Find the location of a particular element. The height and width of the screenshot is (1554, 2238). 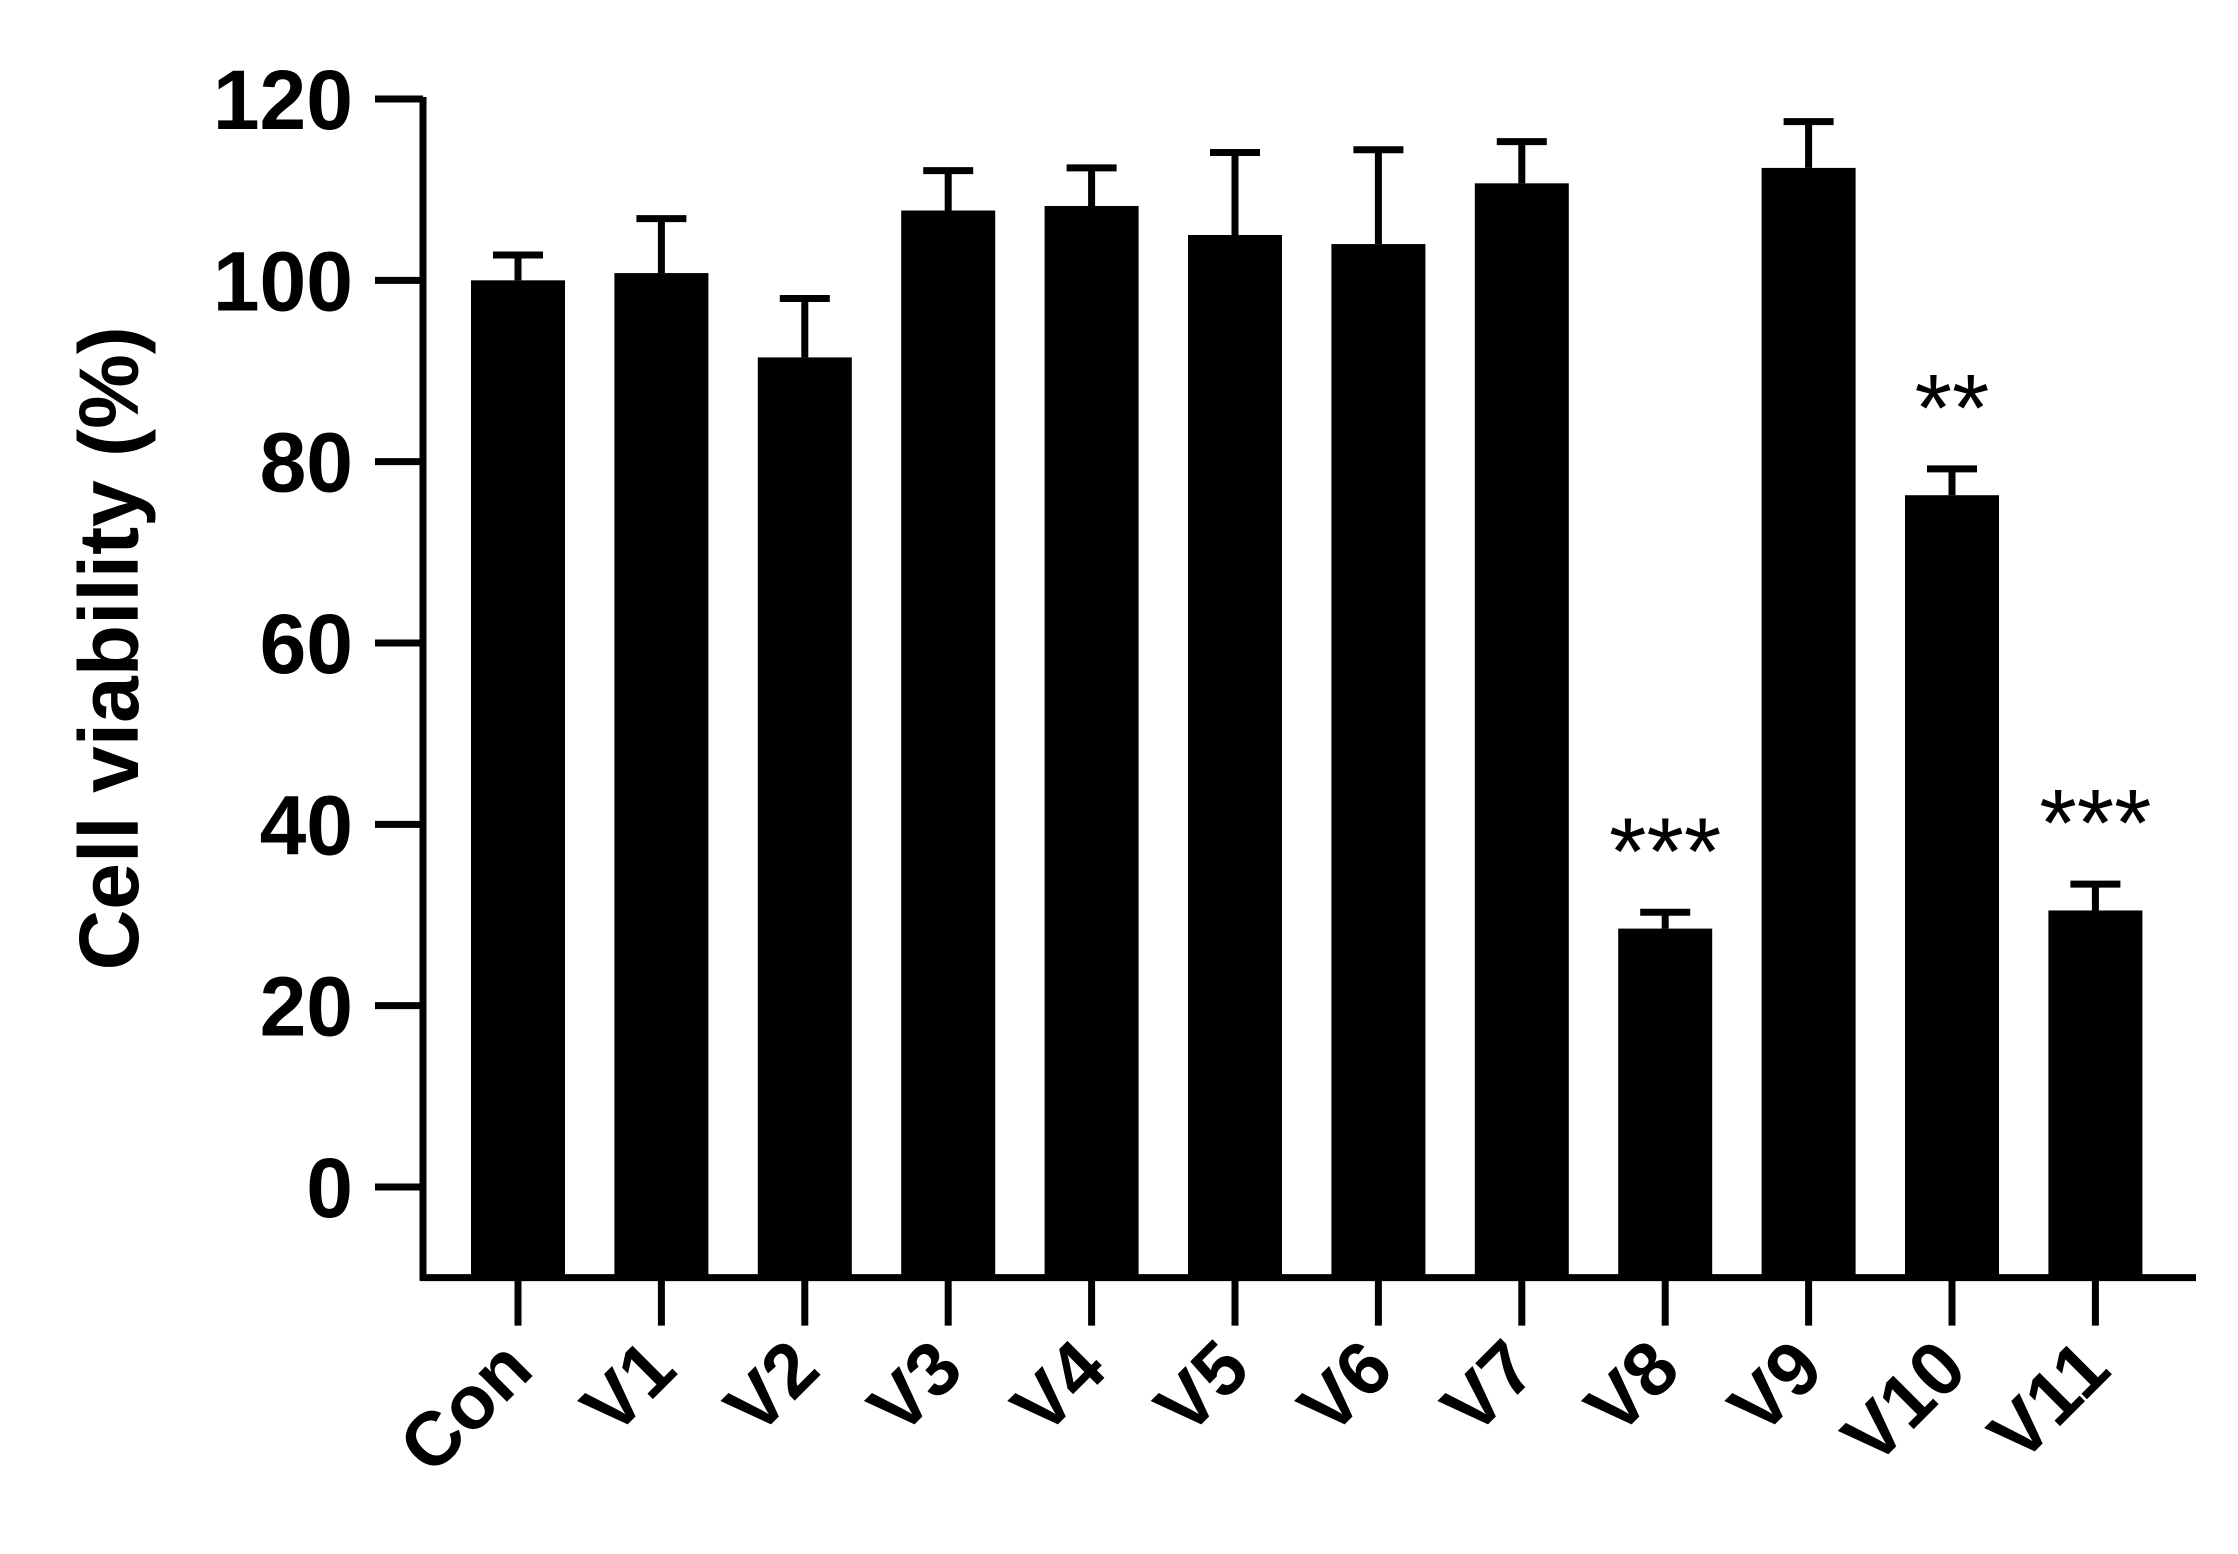

y-tick-label: 60 is located at coordinates (306, 644).